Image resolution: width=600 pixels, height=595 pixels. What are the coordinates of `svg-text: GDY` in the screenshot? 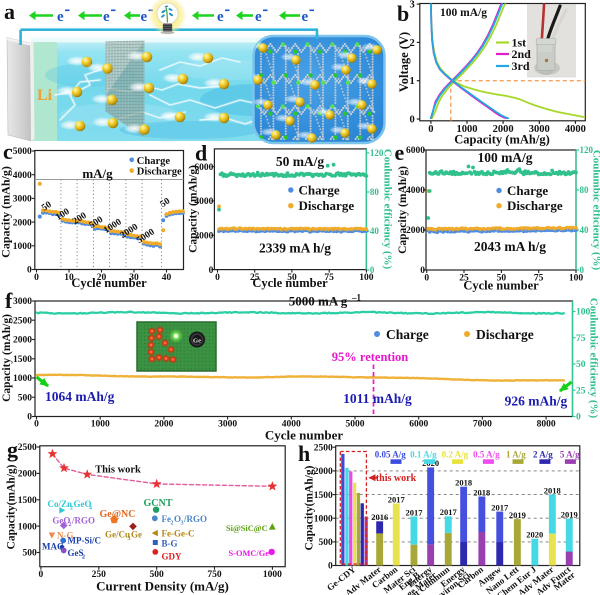 It's located at (172, 557).